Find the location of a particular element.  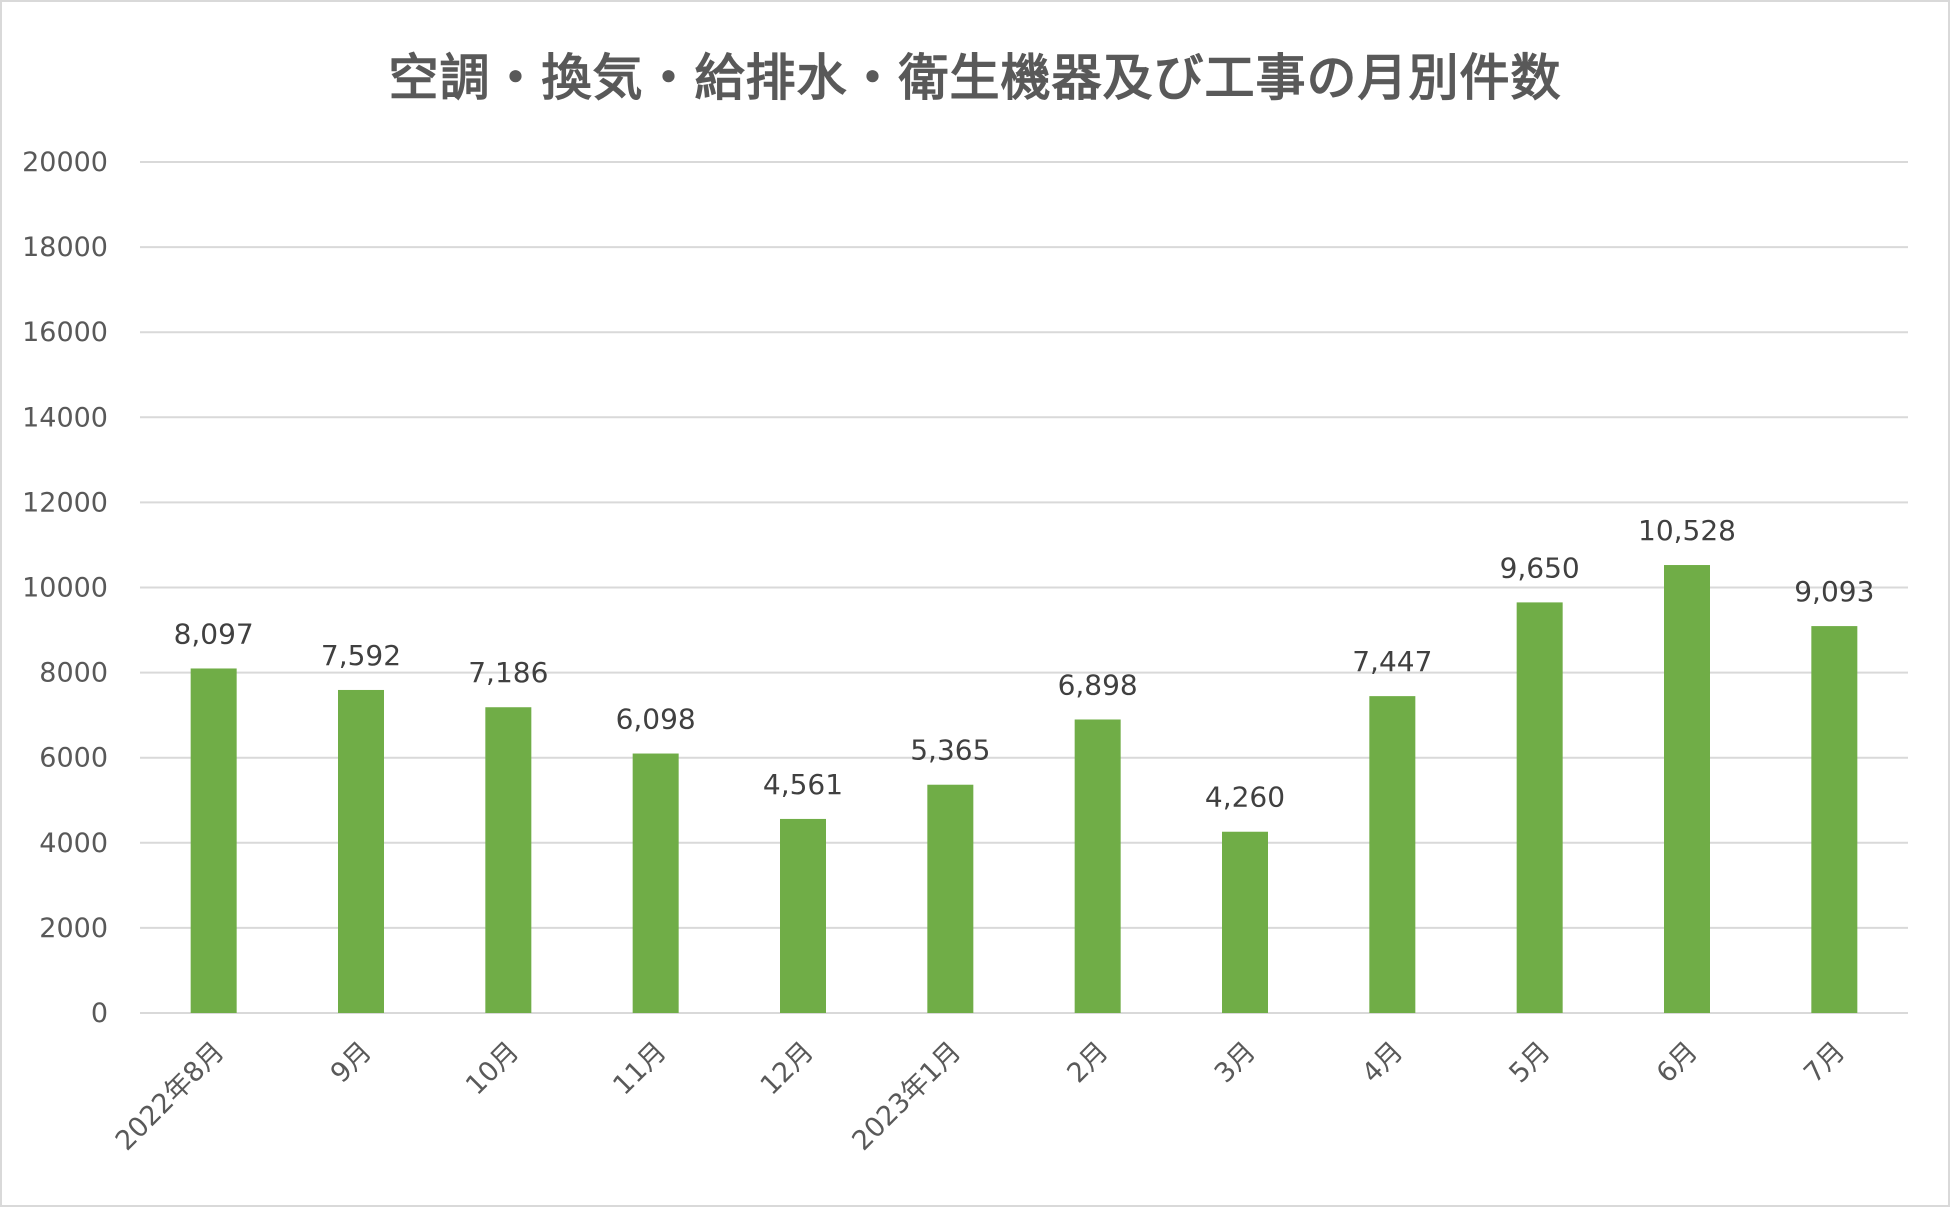

y-tick-label: 0 is located at coordinates (99, 1013).